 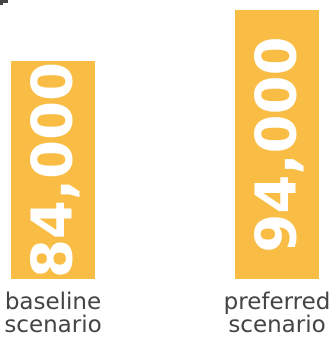 I want to click on category-label-0-line-1: scenario, so click(x=52, y=325).